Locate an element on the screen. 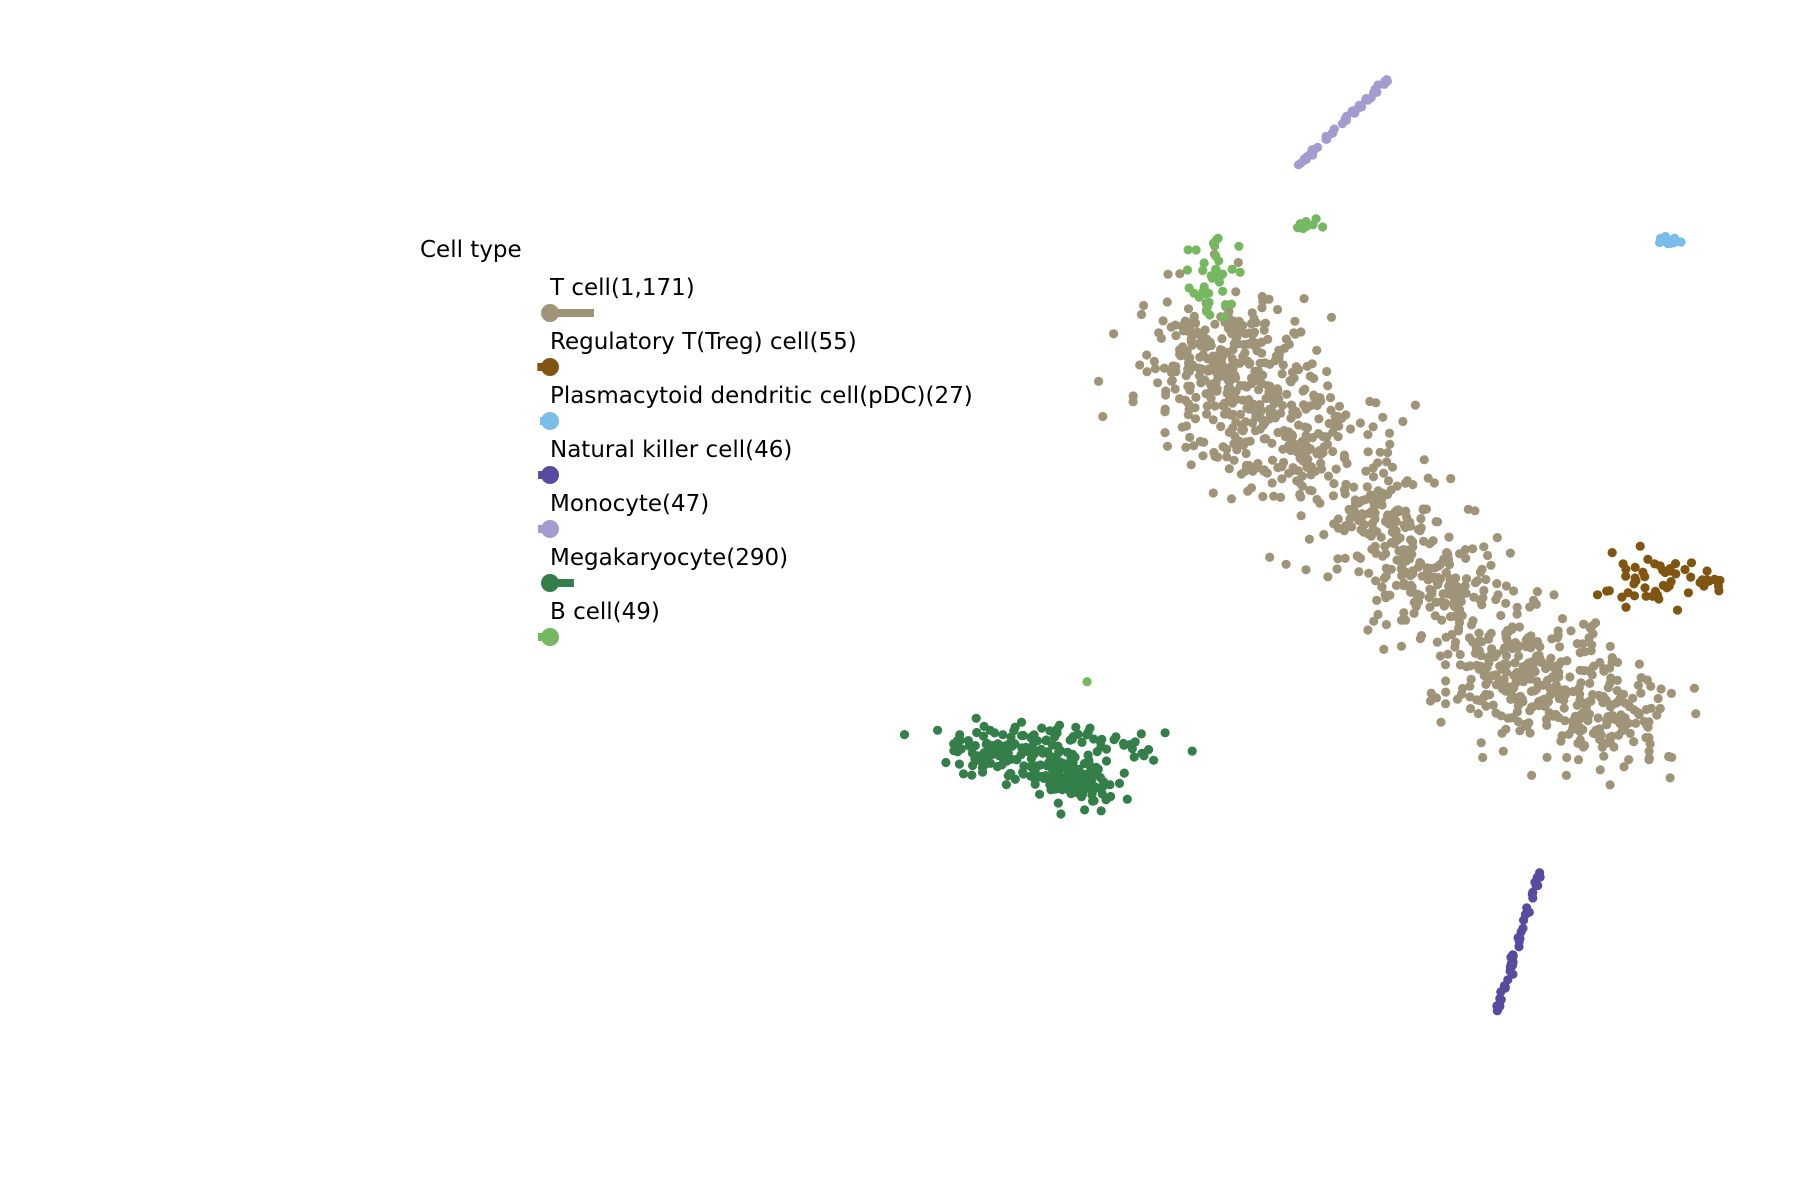 This screenshot has width=1800, height=1200. legend-item: Regulatory T(Treg) cell(55) is located at coordinates (697, 352).